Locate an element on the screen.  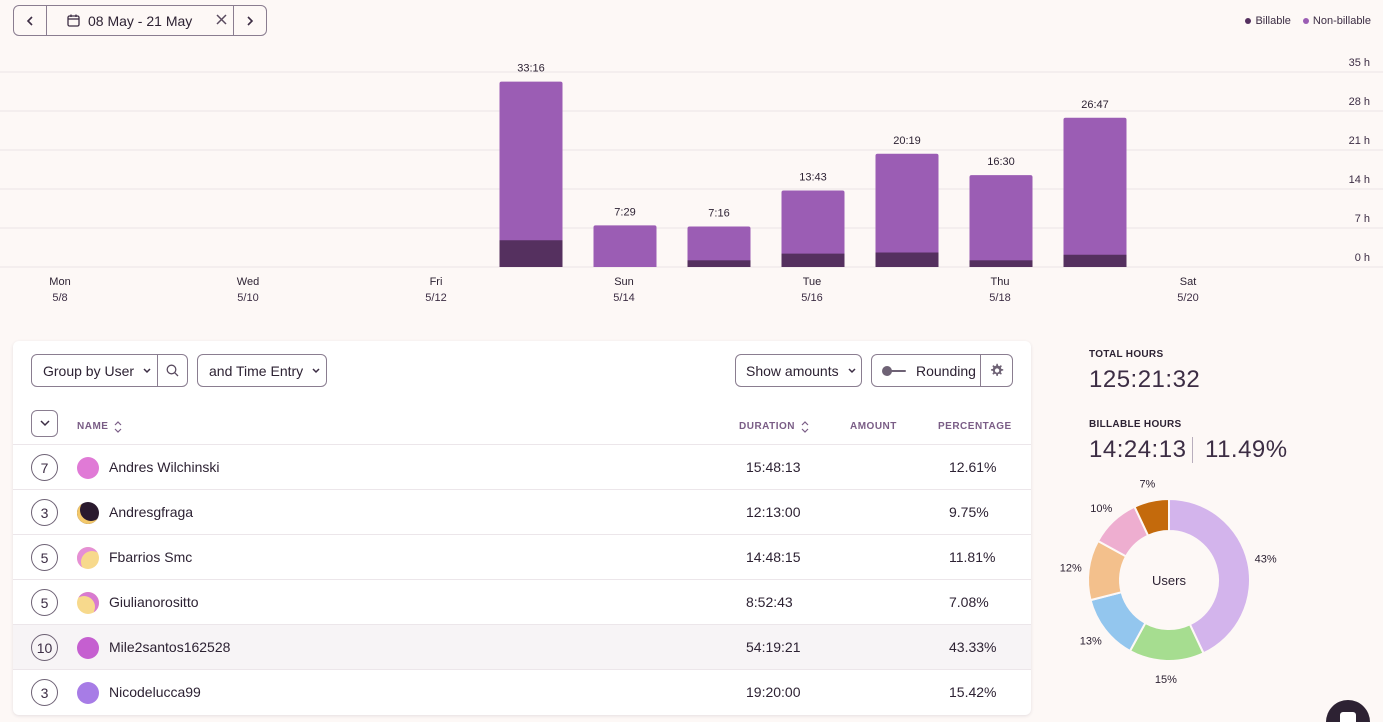
clear-range-icon is located at coordinates (221, 20).